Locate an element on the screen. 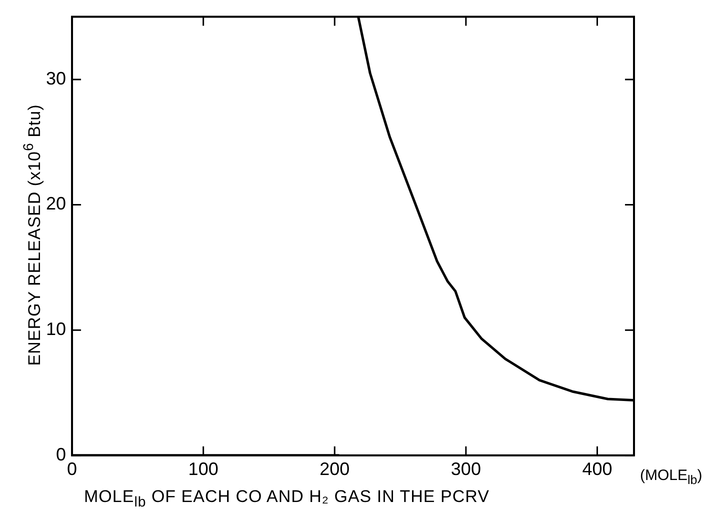 The image size is (715, 530). x-tick-label: 200 is located at coordinates (335, 469).